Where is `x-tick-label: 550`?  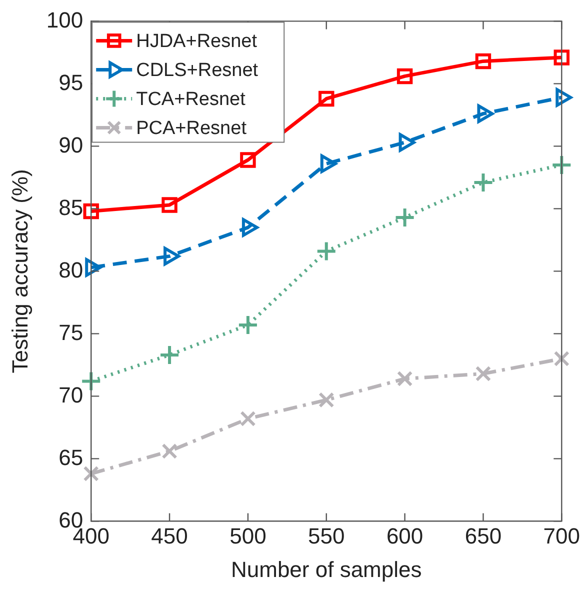
x-tick-label: 550 is located at coordinates (326, 535).